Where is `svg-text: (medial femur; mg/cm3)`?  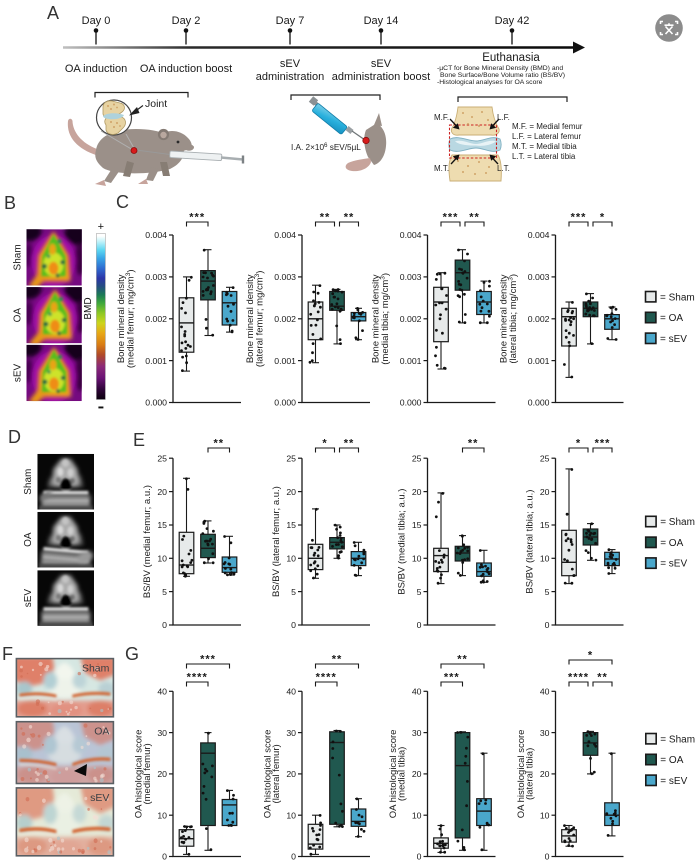 svg-text: (medial femur; mg/cm3) is located at coordinates (131, 318).